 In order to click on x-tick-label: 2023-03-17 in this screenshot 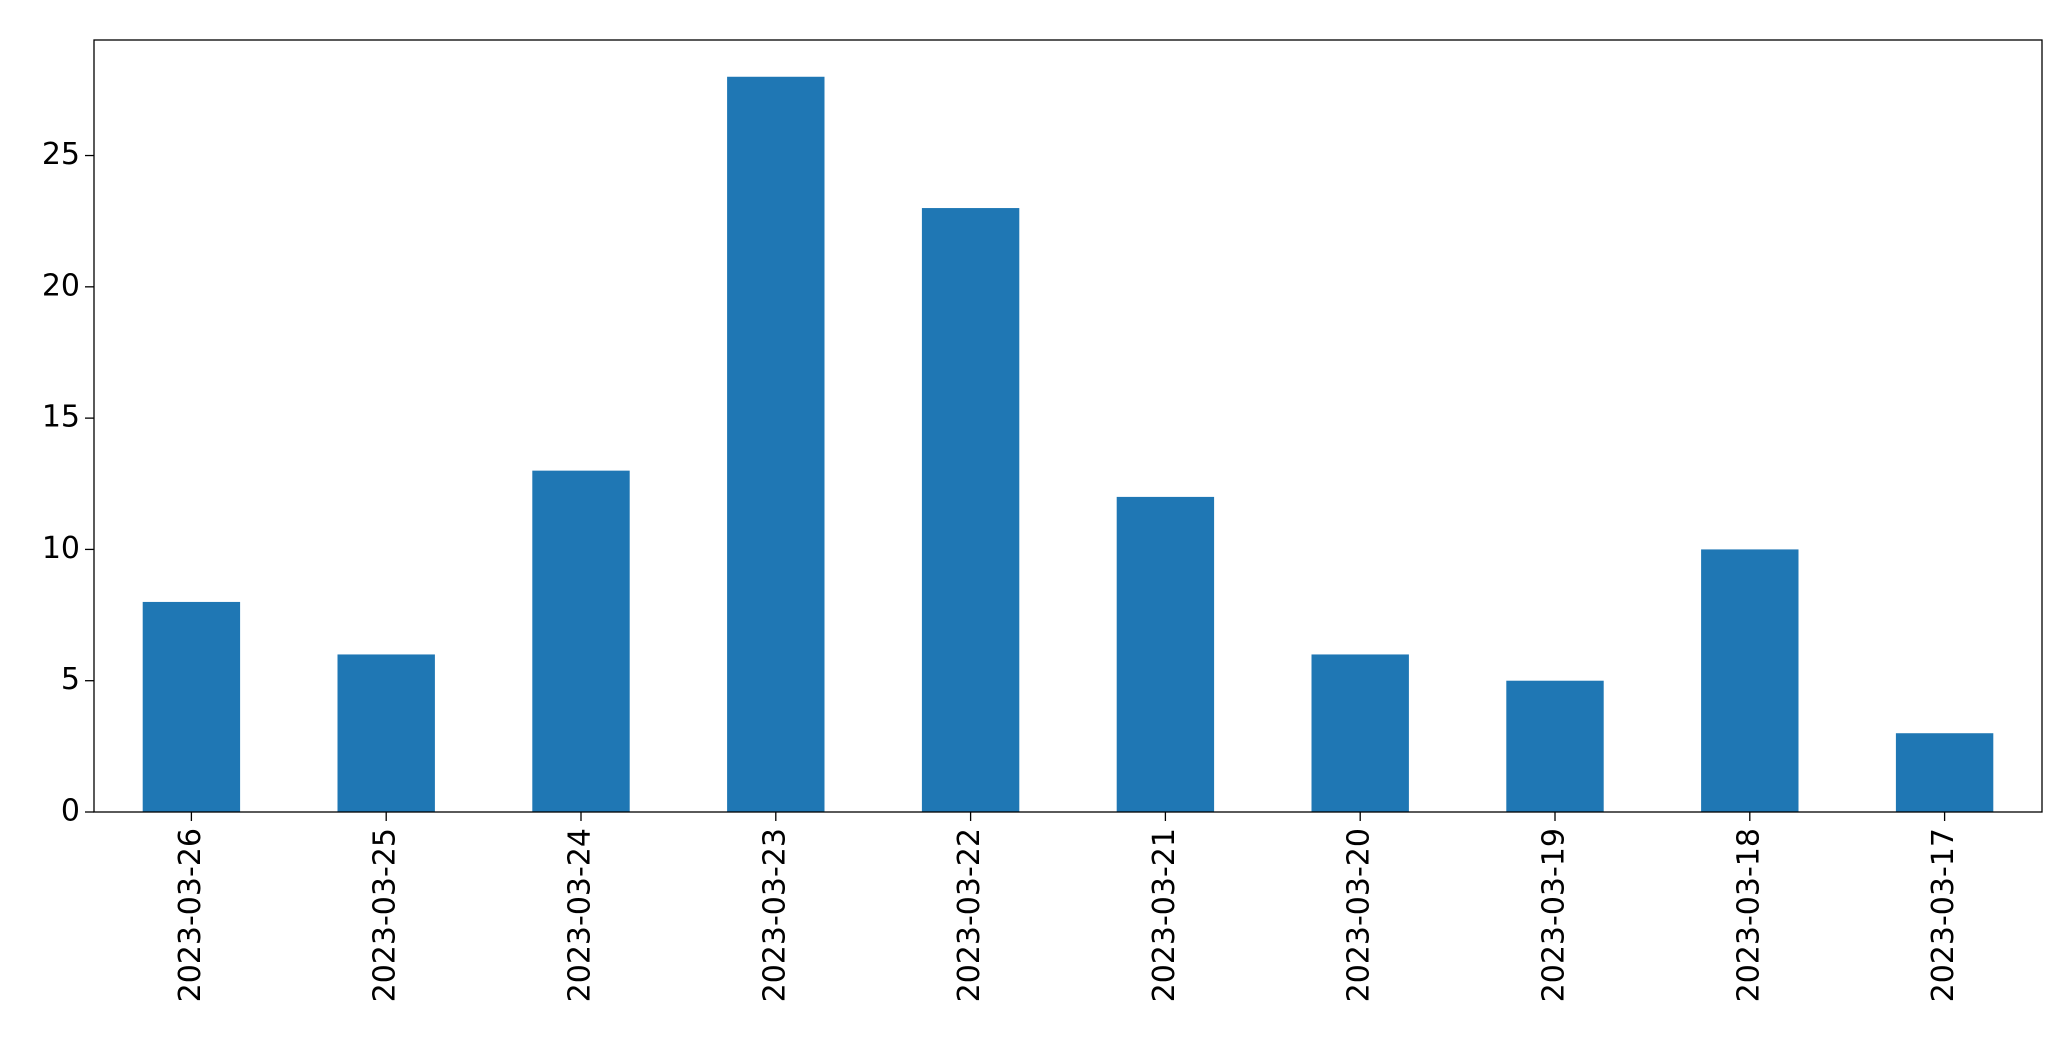, I will do `click(1943, 915)`.